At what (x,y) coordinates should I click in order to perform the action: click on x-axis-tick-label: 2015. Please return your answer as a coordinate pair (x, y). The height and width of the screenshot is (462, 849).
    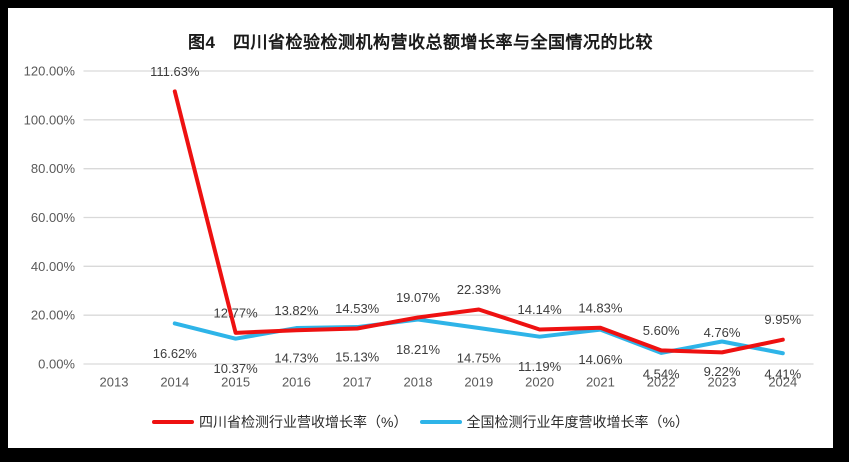
    Looking at the image, I should click on (235, 382).